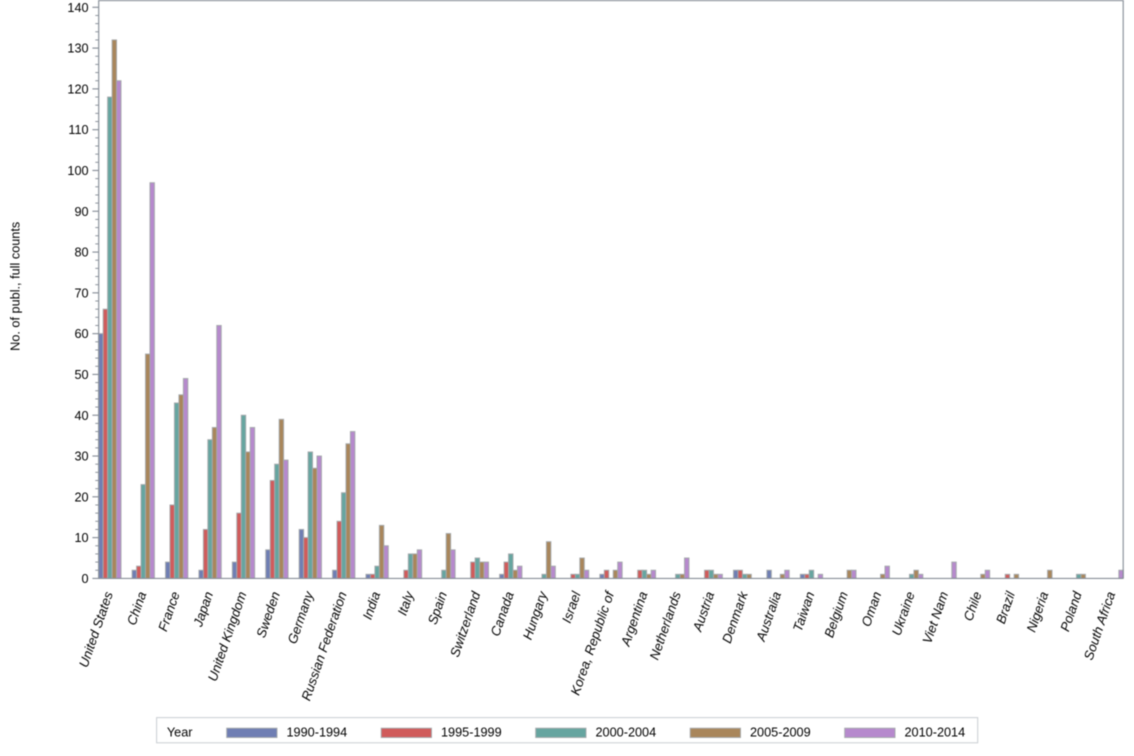 This screenshot has height=756, width=1134. Describe the element at coordinates (768, 617) in the screenshot. I see `svg-text: Australia` at that location.